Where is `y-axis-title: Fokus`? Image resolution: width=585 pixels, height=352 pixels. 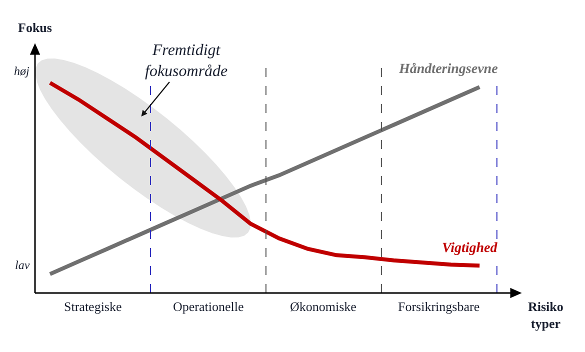
y-axis-title: Fokus is located at coordinates (35, 27).